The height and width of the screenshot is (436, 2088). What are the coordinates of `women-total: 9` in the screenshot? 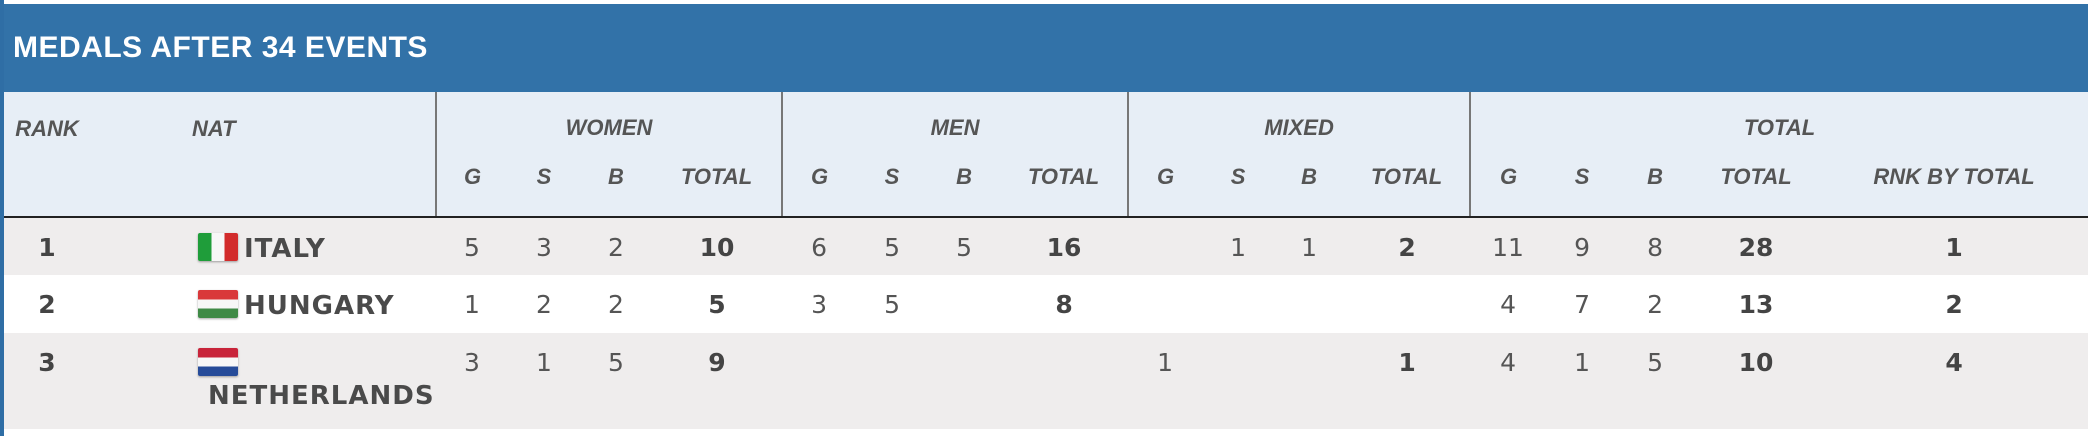 It's located at (717, 362).